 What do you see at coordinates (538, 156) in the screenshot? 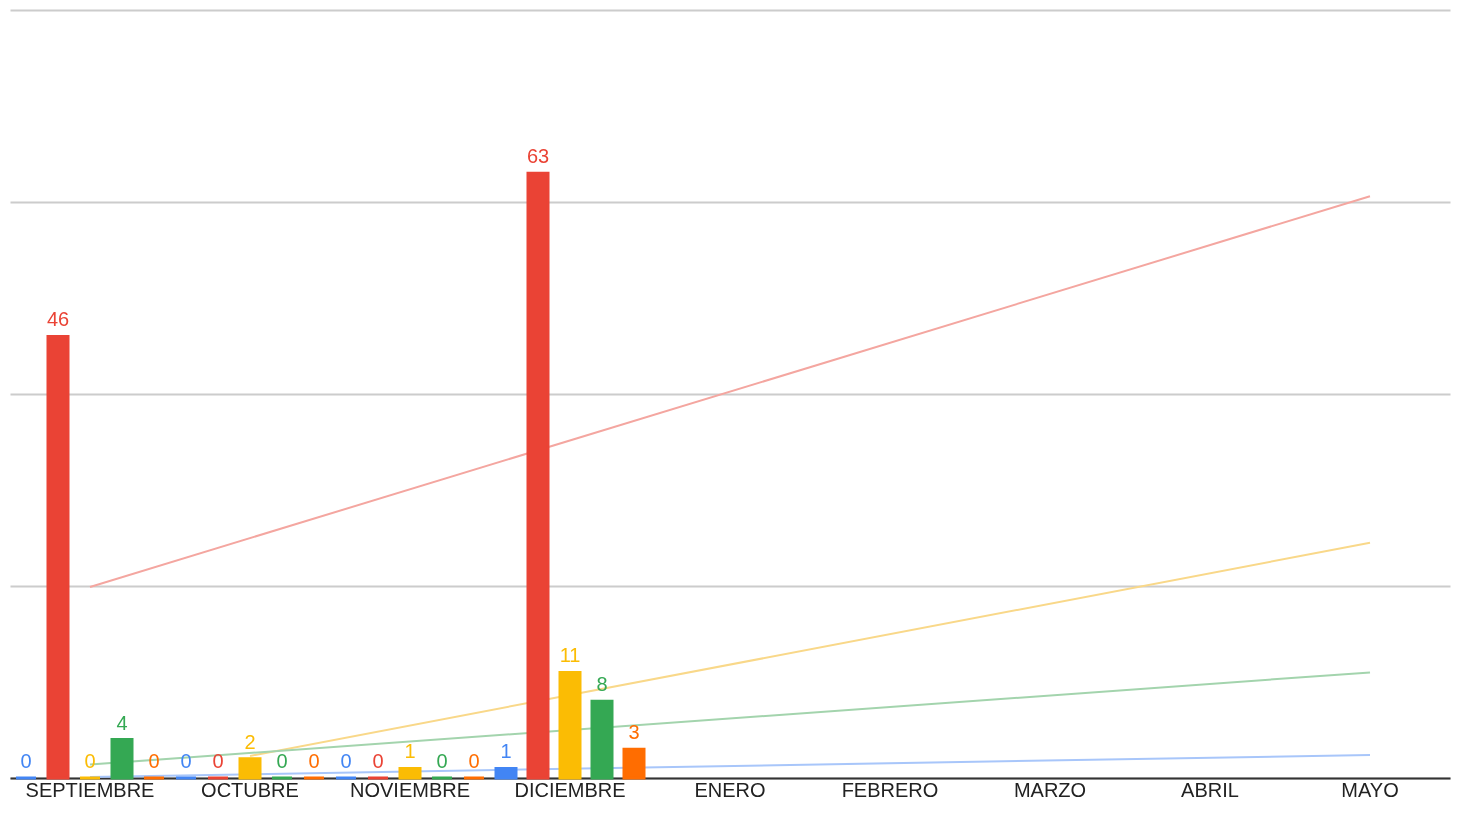
I see `data-label: 63` at bounding box center [538, 156].